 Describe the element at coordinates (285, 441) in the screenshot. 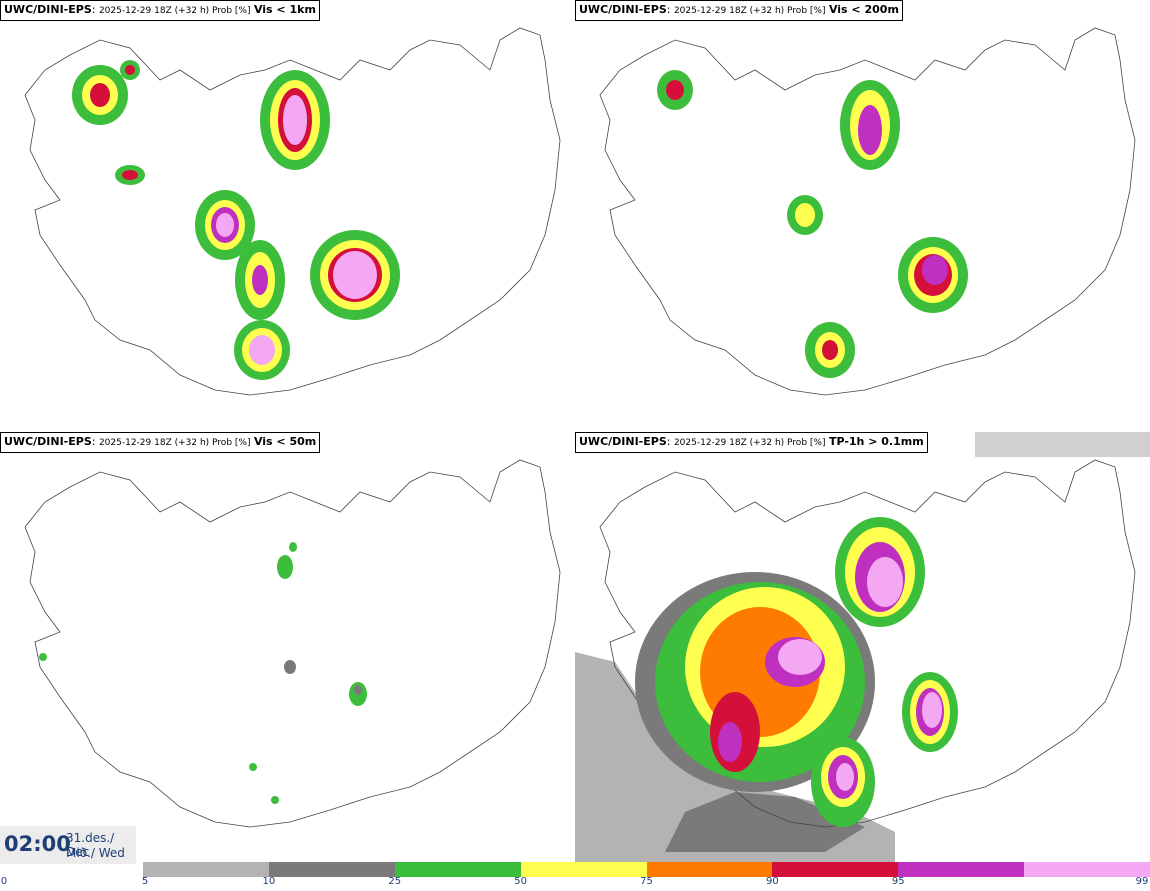

I see `variable-name: Vis < 50m` at that location.